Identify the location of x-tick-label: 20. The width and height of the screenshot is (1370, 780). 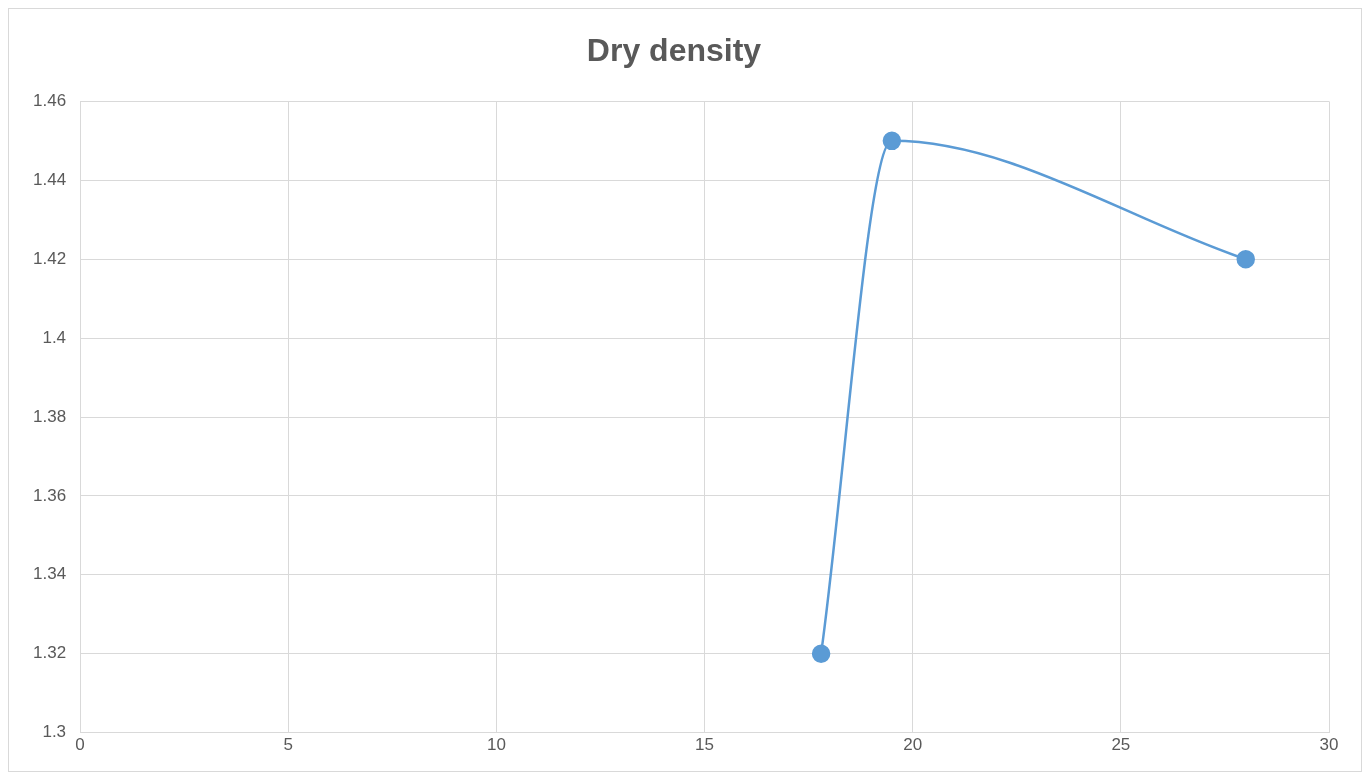
(913, 745).